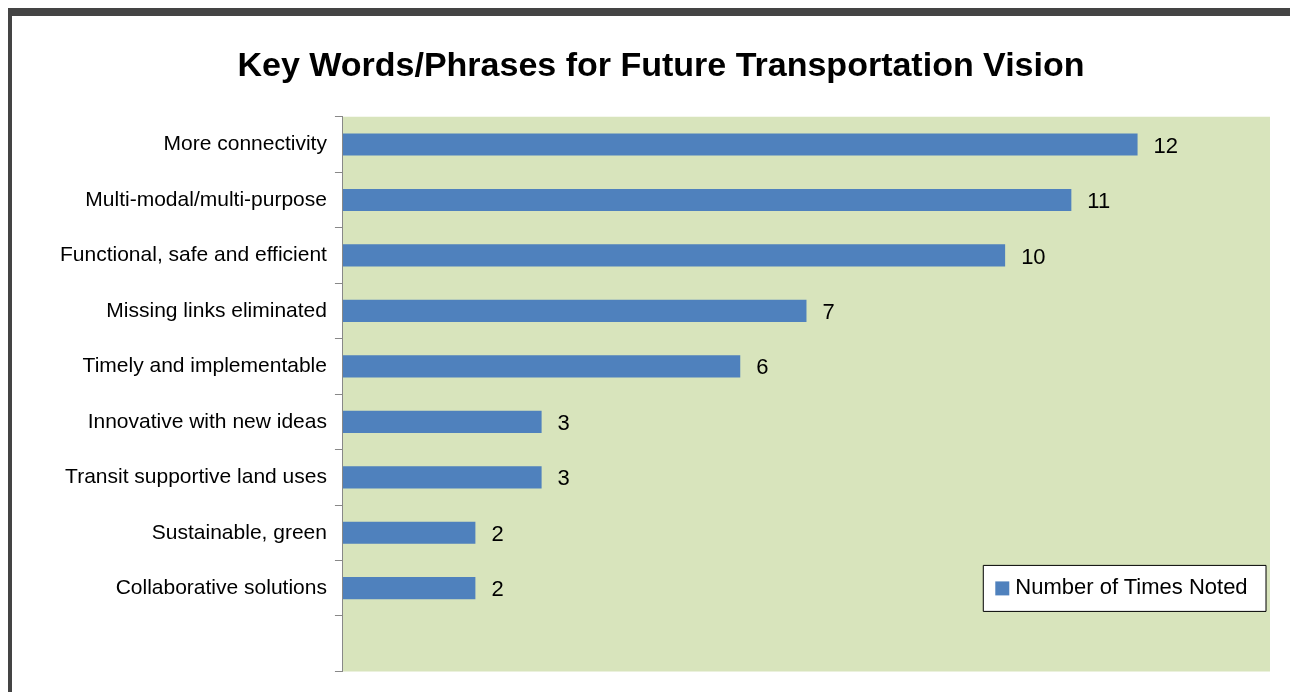 The image size is (1294, 700). Describe the element at coordinates (828, 311) in the screenshot. I see `data-label: 7` at that location.